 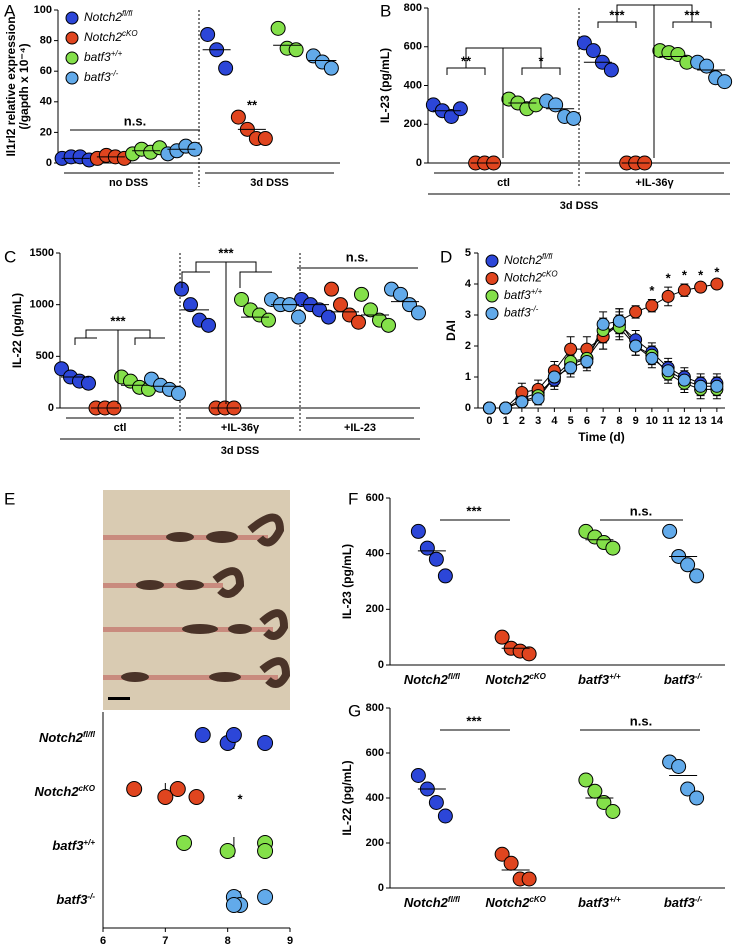 I want to click on significance-label: **, so click(x=466, y=60).